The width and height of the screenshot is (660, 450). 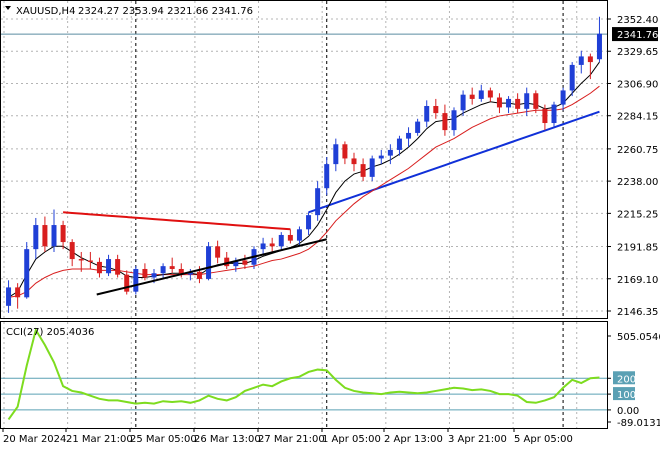 I want to click on upper-stop-line, so click(x=177, y=221).